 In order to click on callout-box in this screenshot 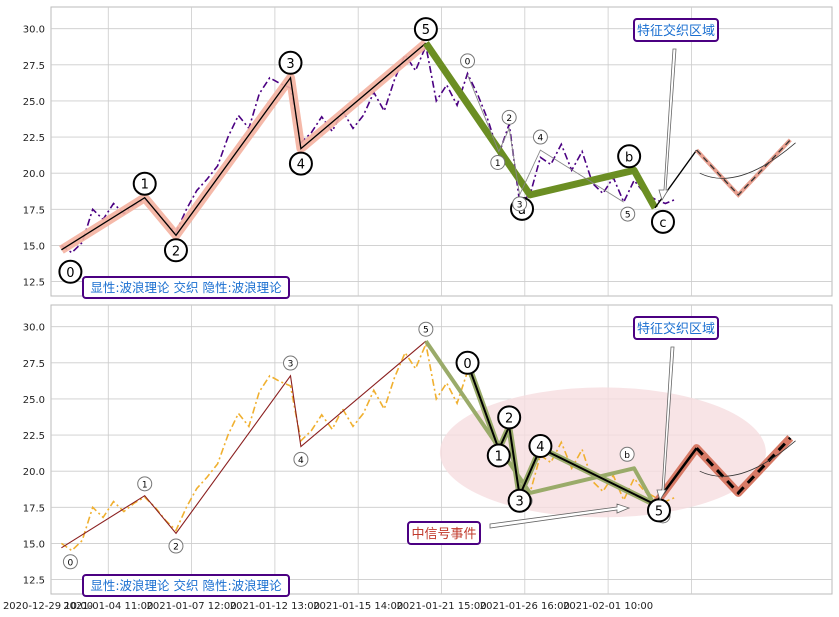, I will do `click(676, 30)`.